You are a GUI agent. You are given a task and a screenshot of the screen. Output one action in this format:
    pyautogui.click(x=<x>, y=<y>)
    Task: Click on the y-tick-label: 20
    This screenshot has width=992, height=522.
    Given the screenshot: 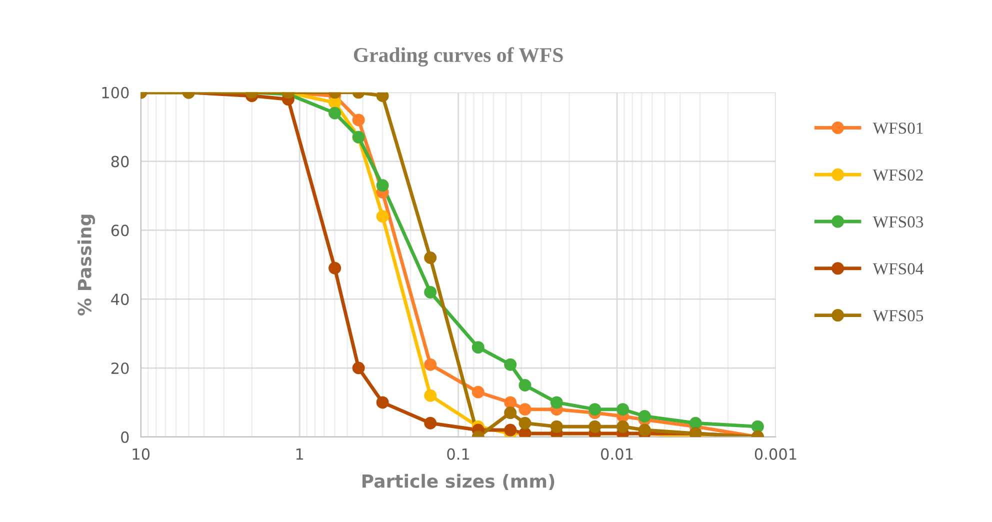 What is the action you would take?
    pyautogui.click(x=120, y=368)
    